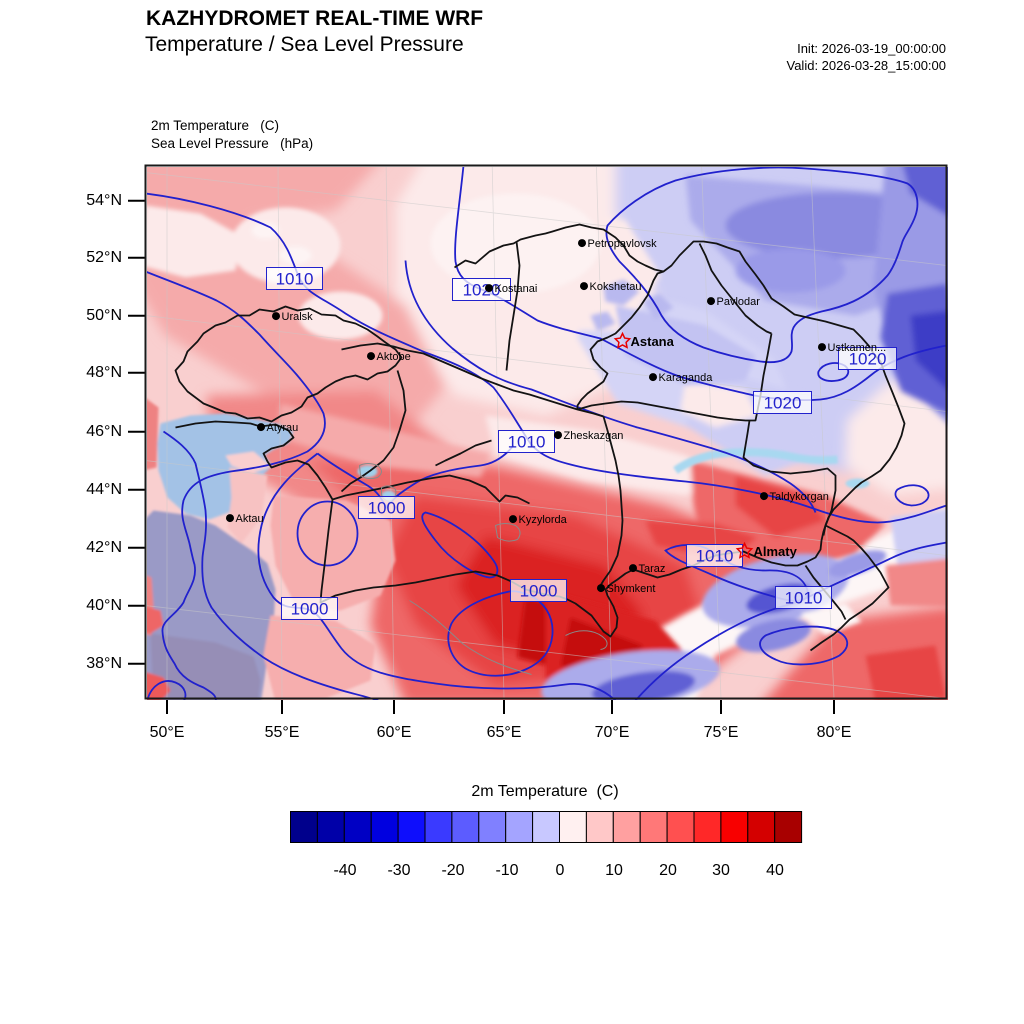 Image resolution: width=1024 pixels, height=1024 pixels. Describe the element at coordinates (739, 302) in the screenshot. I see `svg-text: Pavlodar` at that location.